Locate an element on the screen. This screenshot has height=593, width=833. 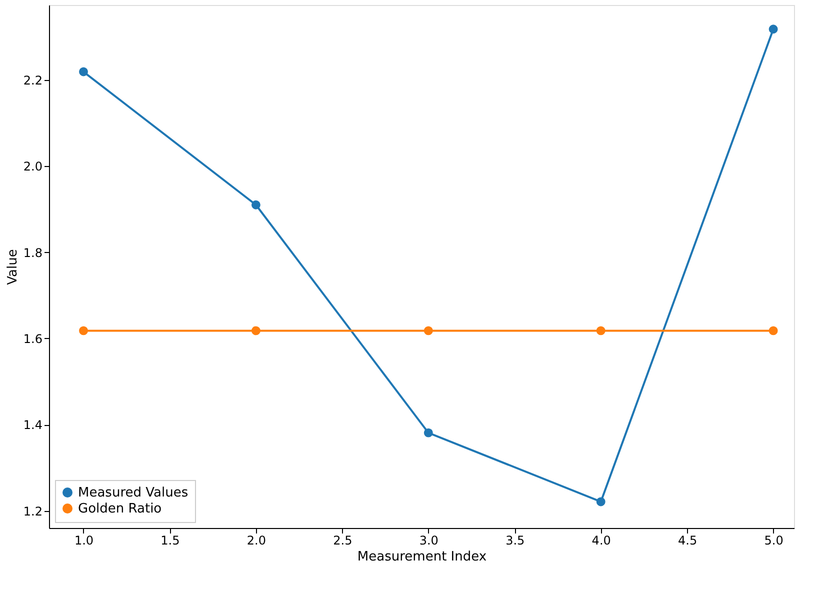
legend-label: Measured Values is located at coordinates (133, 493).